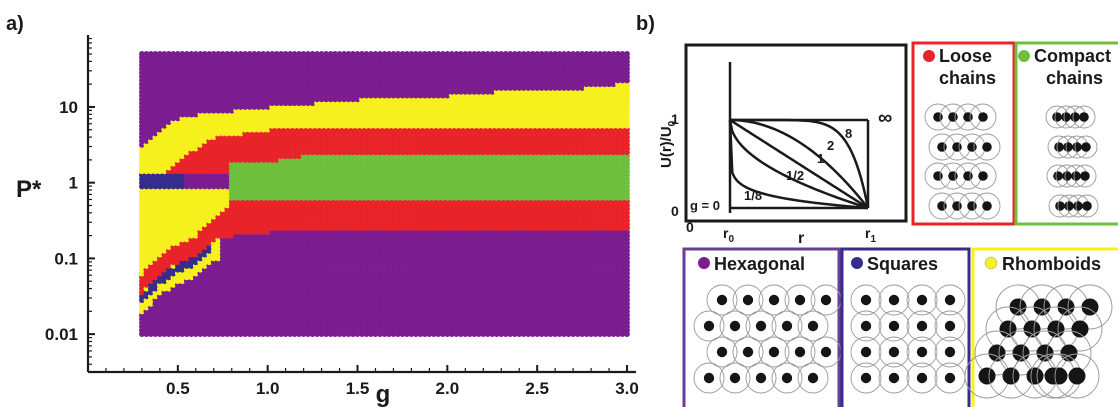 The width and height of the screenshot is (1118, 407). Describe the element at coordinates (15, 24) in the screenshot. I see `panel-a-label: a)` at that location.